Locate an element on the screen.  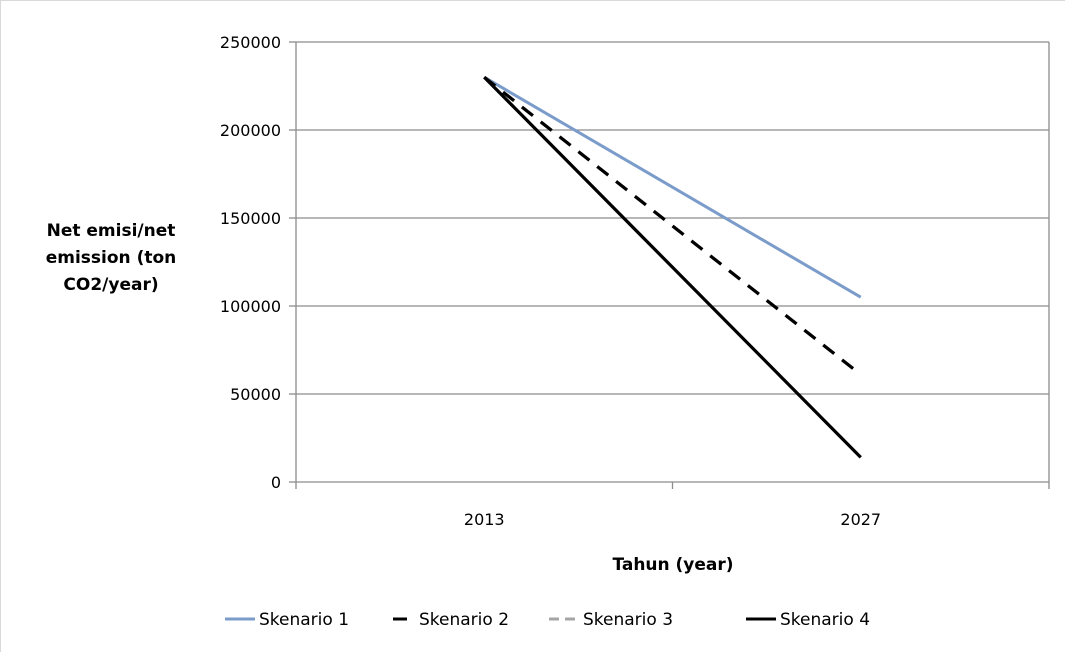
y-axis-title-line: CO2/year) is located at coordinates (110, 285).